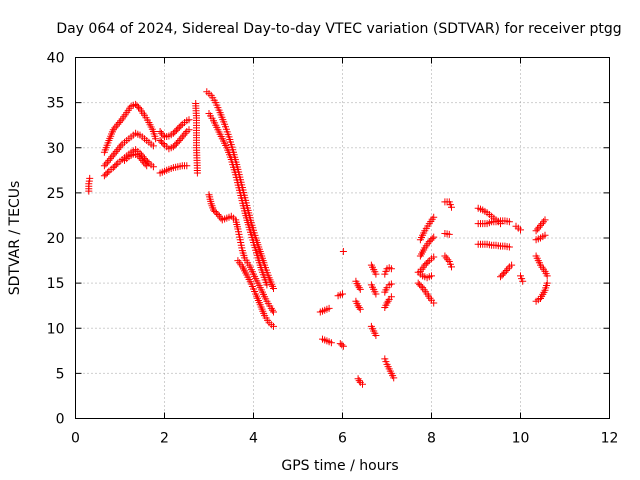  Describe the element at coordinates (56, 194) in the screenshot. I see `y-tick-label: 25` at that location.